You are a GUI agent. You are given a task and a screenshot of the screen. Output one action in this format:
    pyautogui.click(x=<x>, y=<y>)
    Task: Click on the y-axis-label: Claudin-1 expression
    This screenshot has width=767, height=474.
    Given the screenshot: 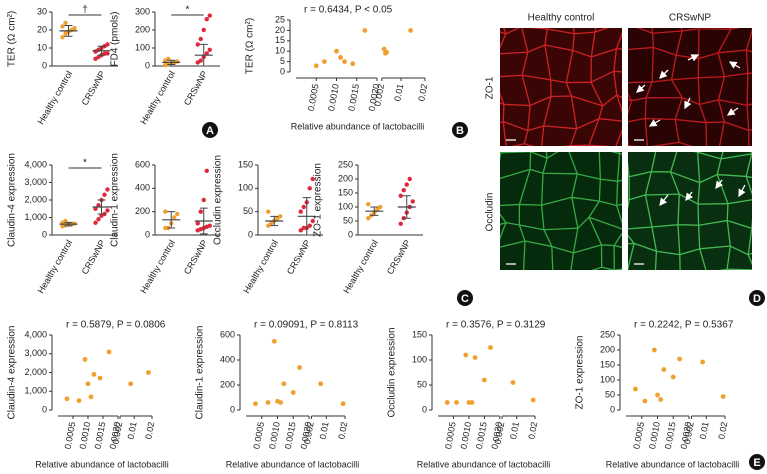 What is the action you would take?
    pyautogui.click(x=200, y=373)
    